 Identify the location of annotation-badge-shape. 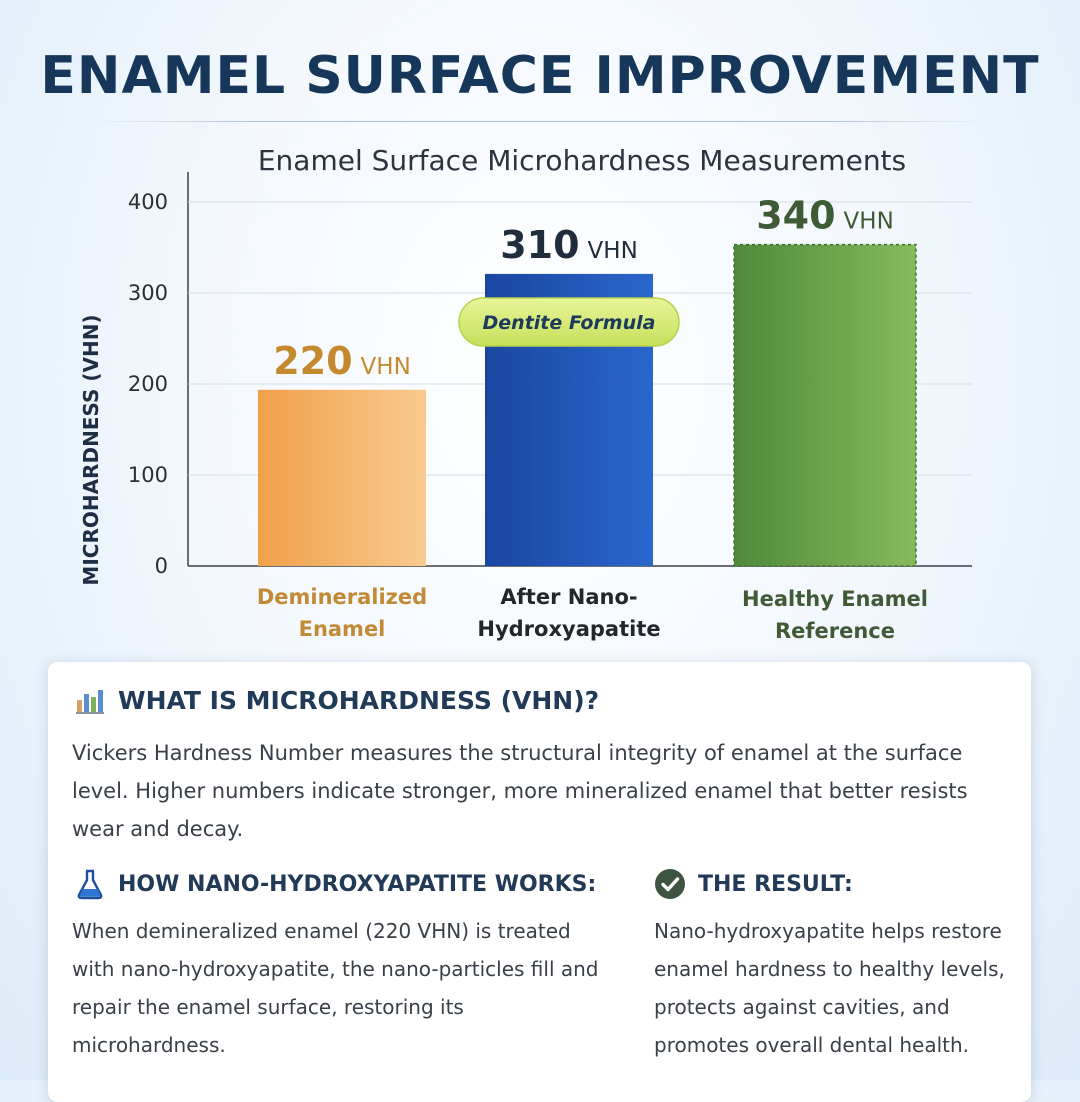
(569, 322).